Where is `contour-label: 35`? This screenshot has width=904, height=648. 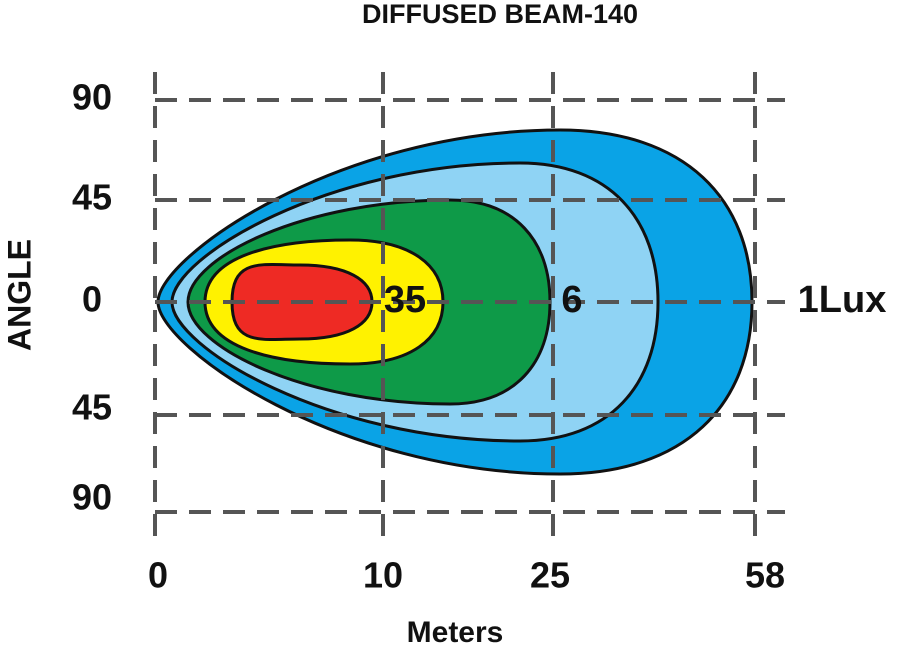
contour-label: 35 is located at coordinates (405, 300).